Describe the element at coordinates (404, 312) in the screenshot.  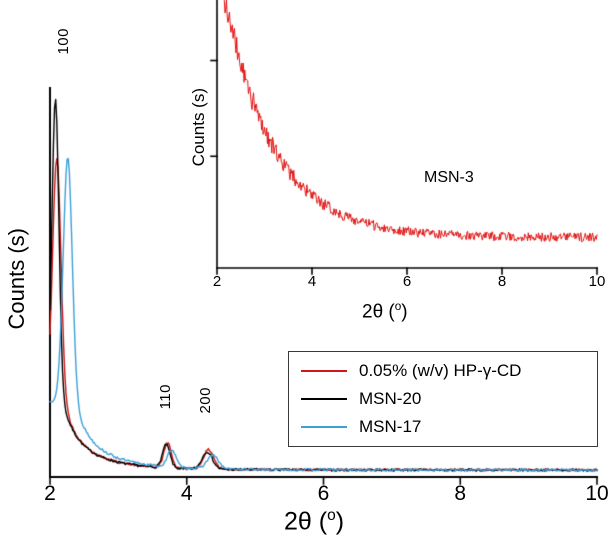
I see `inset-x-axis-label-close: )` at that location.